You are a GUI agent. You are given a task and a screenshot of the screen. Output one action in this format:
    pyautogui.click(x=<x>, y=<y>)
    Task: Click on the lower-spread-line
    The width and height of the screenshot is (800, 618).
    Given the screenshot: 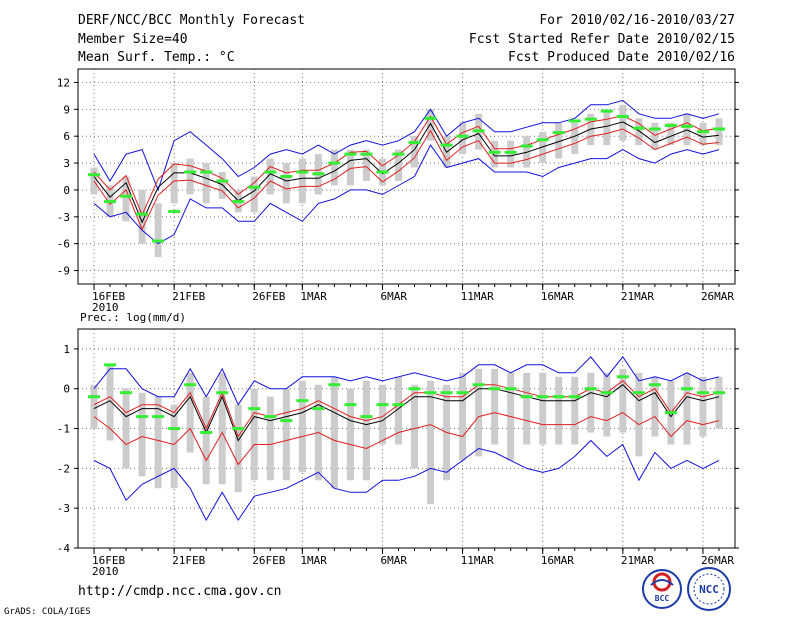 What is the action you would take?
    pyautogui.click(x=406, y=439)
    